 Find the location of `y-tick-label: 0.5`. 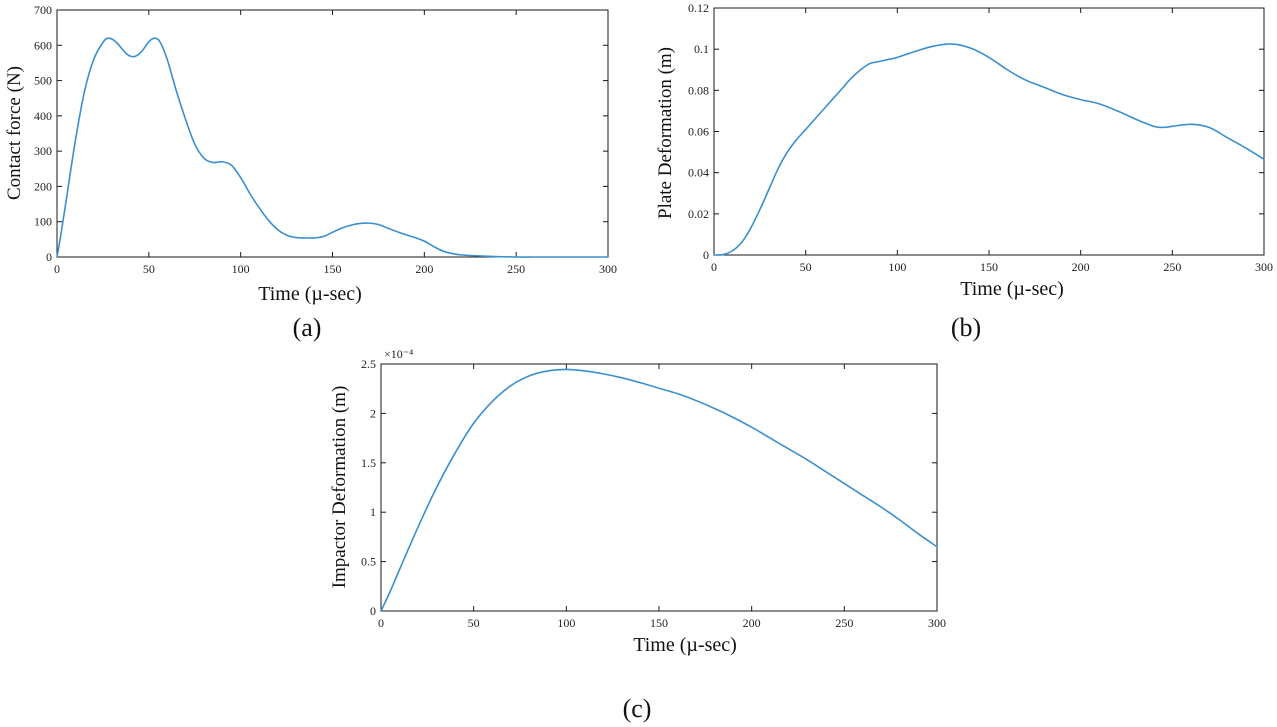

y-tick-label: 0.5 is located at coordinates (368, 562).